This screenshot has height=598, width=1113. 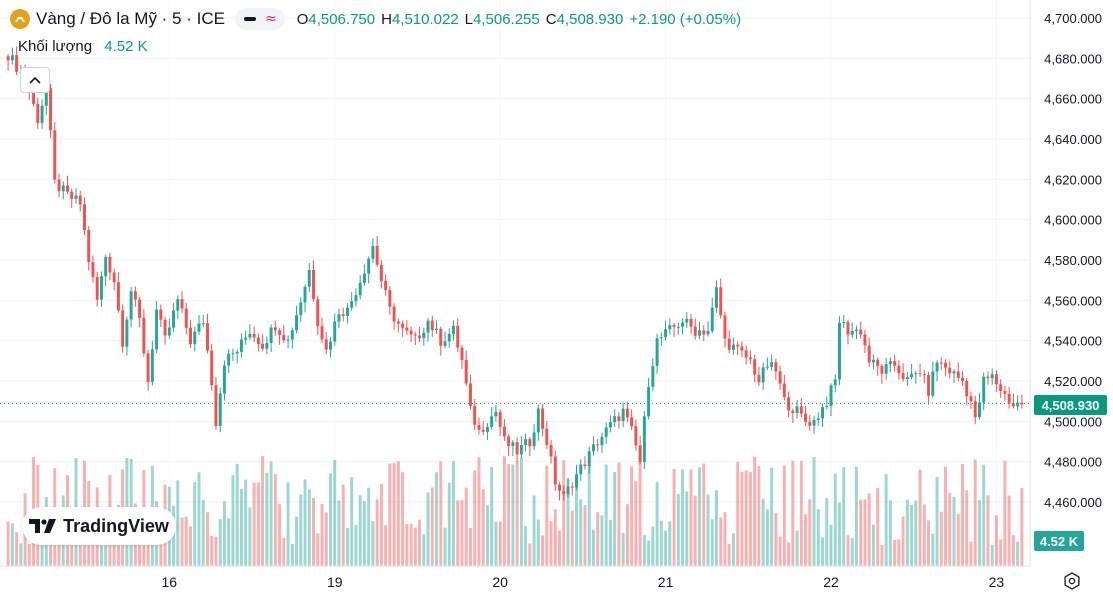 What do you see at coordinates (1072, 581) in the screenshot?
I see `settings-icon` at bounding box center [1072, 581].